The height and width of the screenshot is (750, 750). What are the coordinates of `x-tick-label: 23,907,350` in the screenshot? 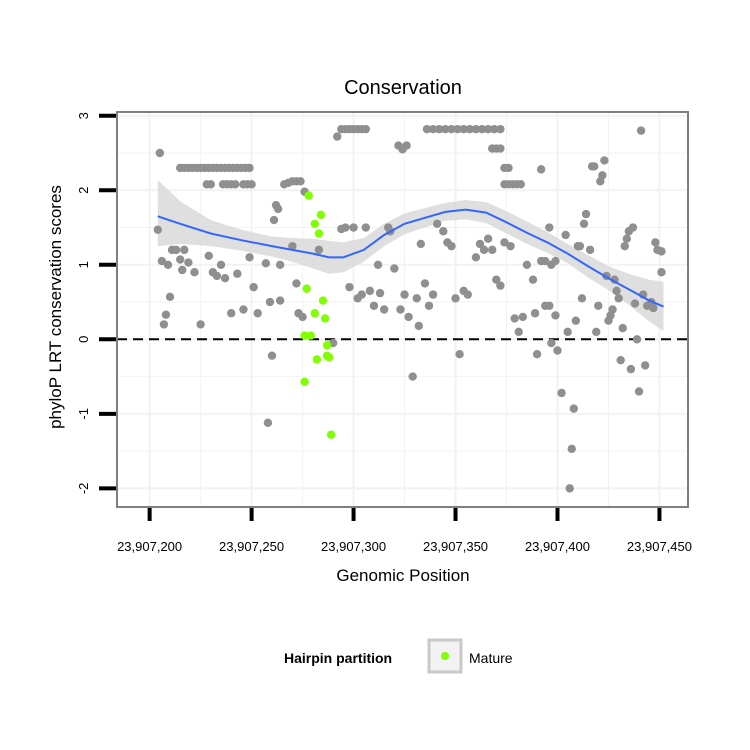 It's located at (455, 546).